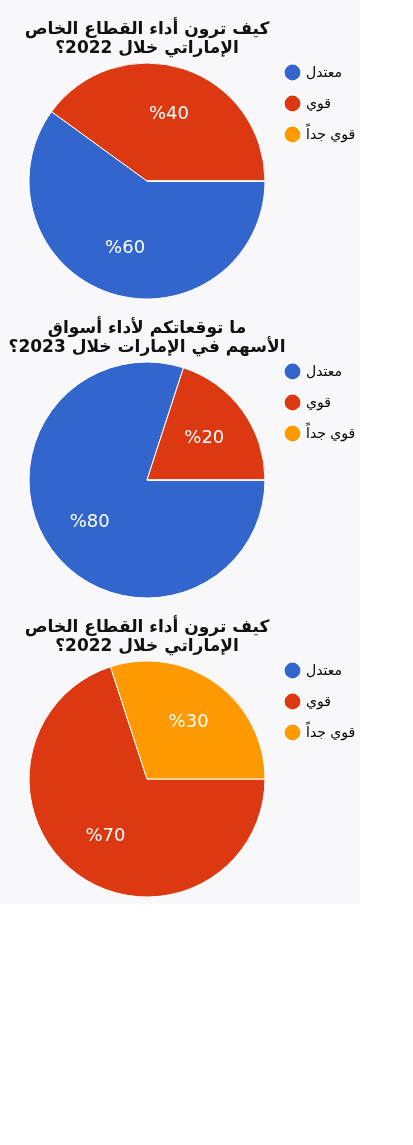  I want to click on data-label: %60, so click(125, 247).